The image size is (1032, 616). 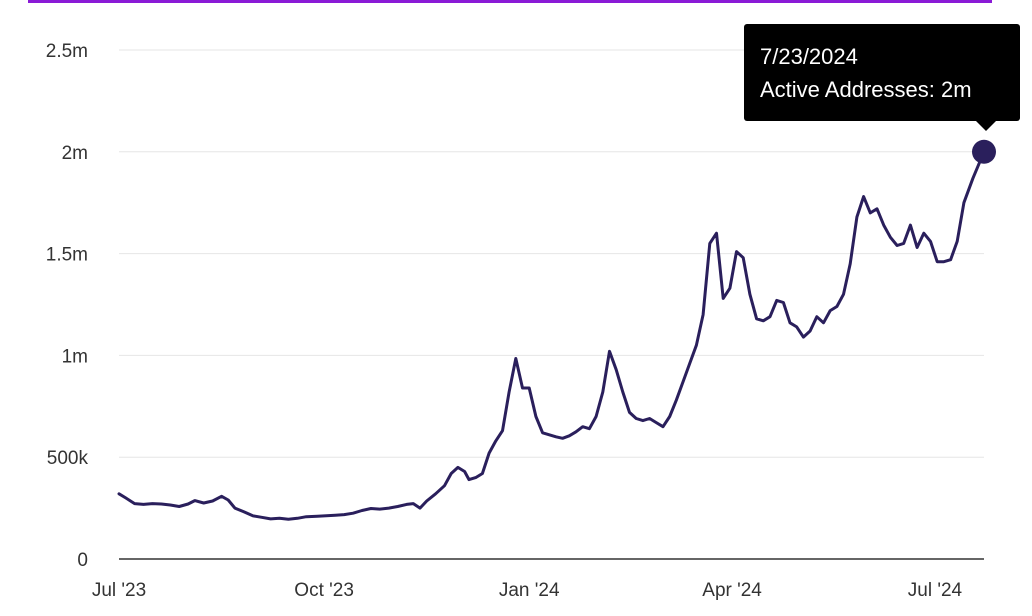 What do you see at coordinates (68, 458) in the screenshot?
I see `y-tick-label: 500k` at bounding box center [68, 458].